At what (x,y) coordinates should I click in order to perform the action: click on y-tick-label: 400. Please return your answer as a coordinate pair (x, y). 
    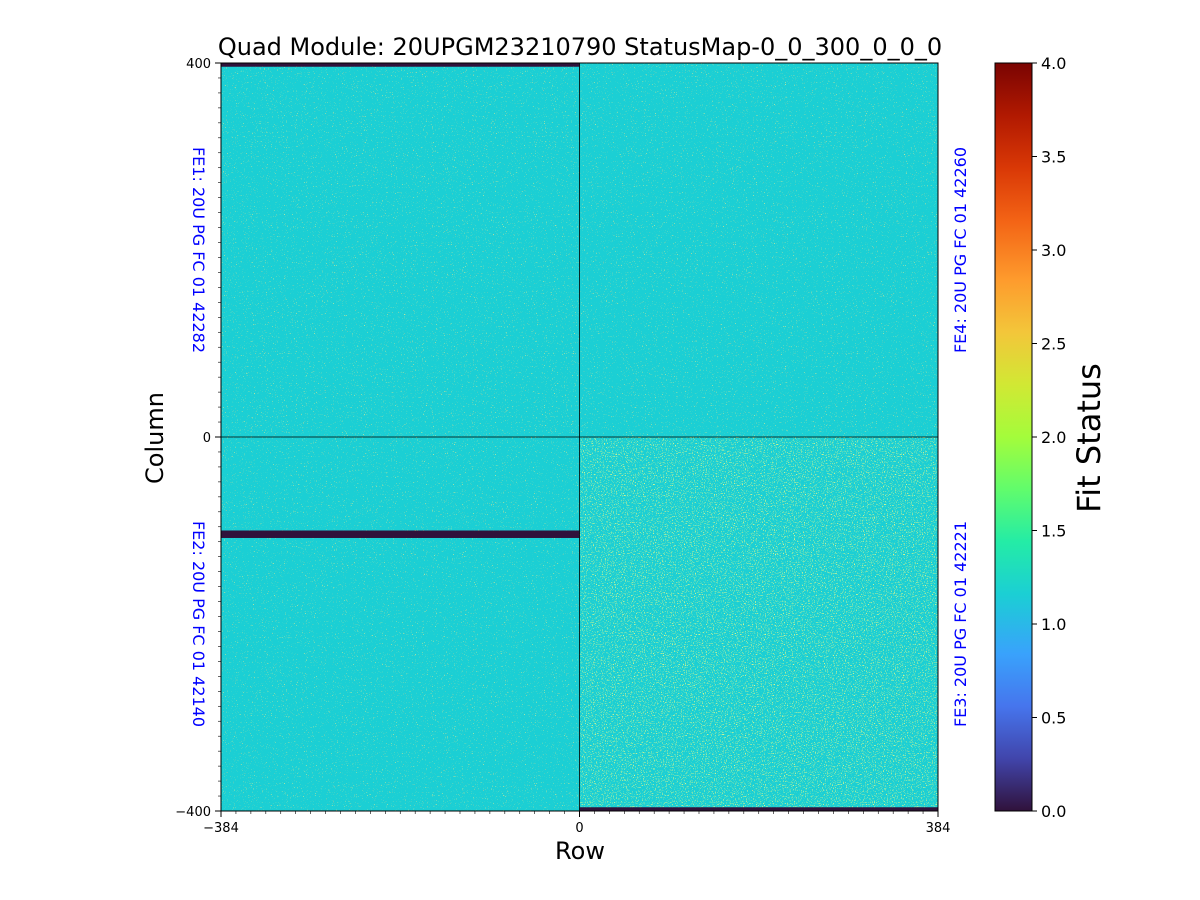
    Looking at the image, I should click on (198, 64).